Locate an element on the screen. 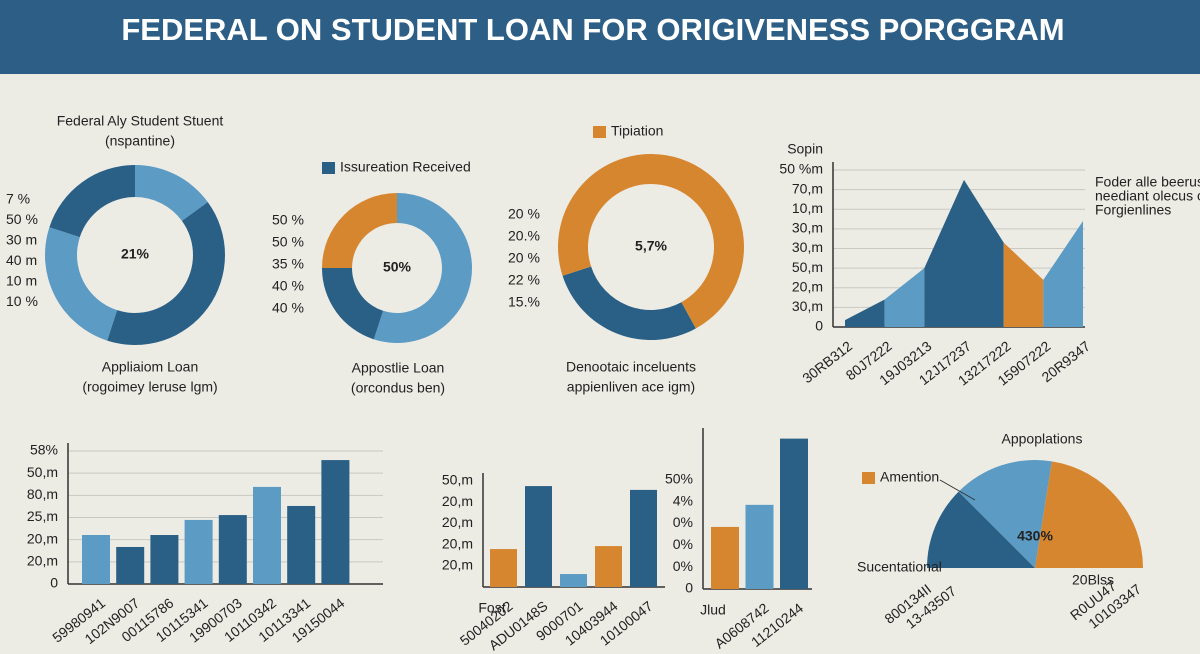 Image resolution: width=1200 pixels, height=654 pixels. legend-pointer is located at coordinates (957, 490).